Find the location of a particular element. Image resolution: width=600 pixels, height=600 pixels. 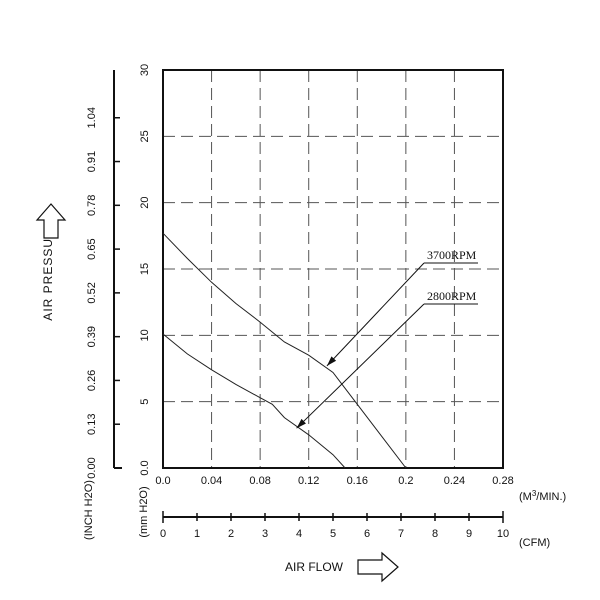

inch-tick-label: 1.04 is located at coordinates (92, 117).